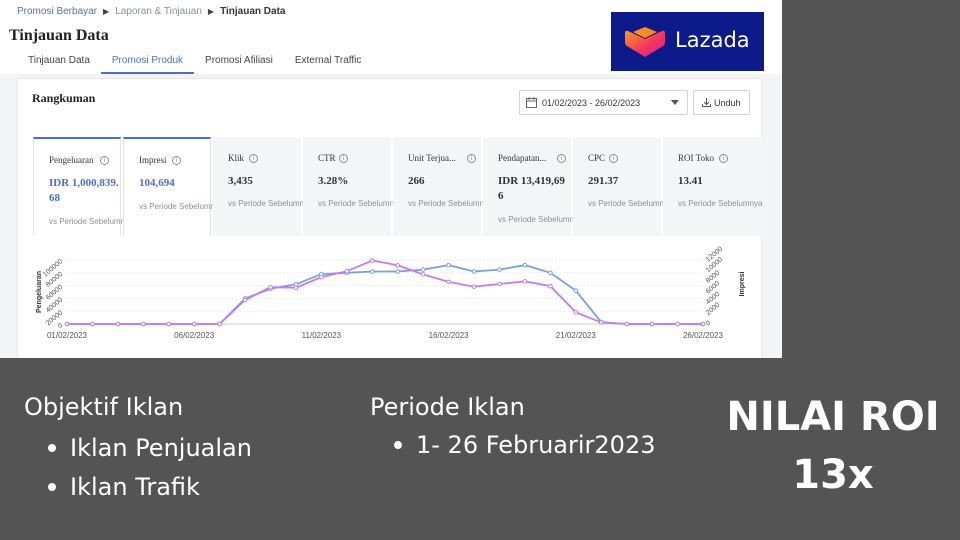 The image size is (960, 540). Describe the element at coordinates (353, 186) in the screenshot. I see `metric-card-ctr: CTR i 3.28% vs Periode Sebelumnya` at that location.